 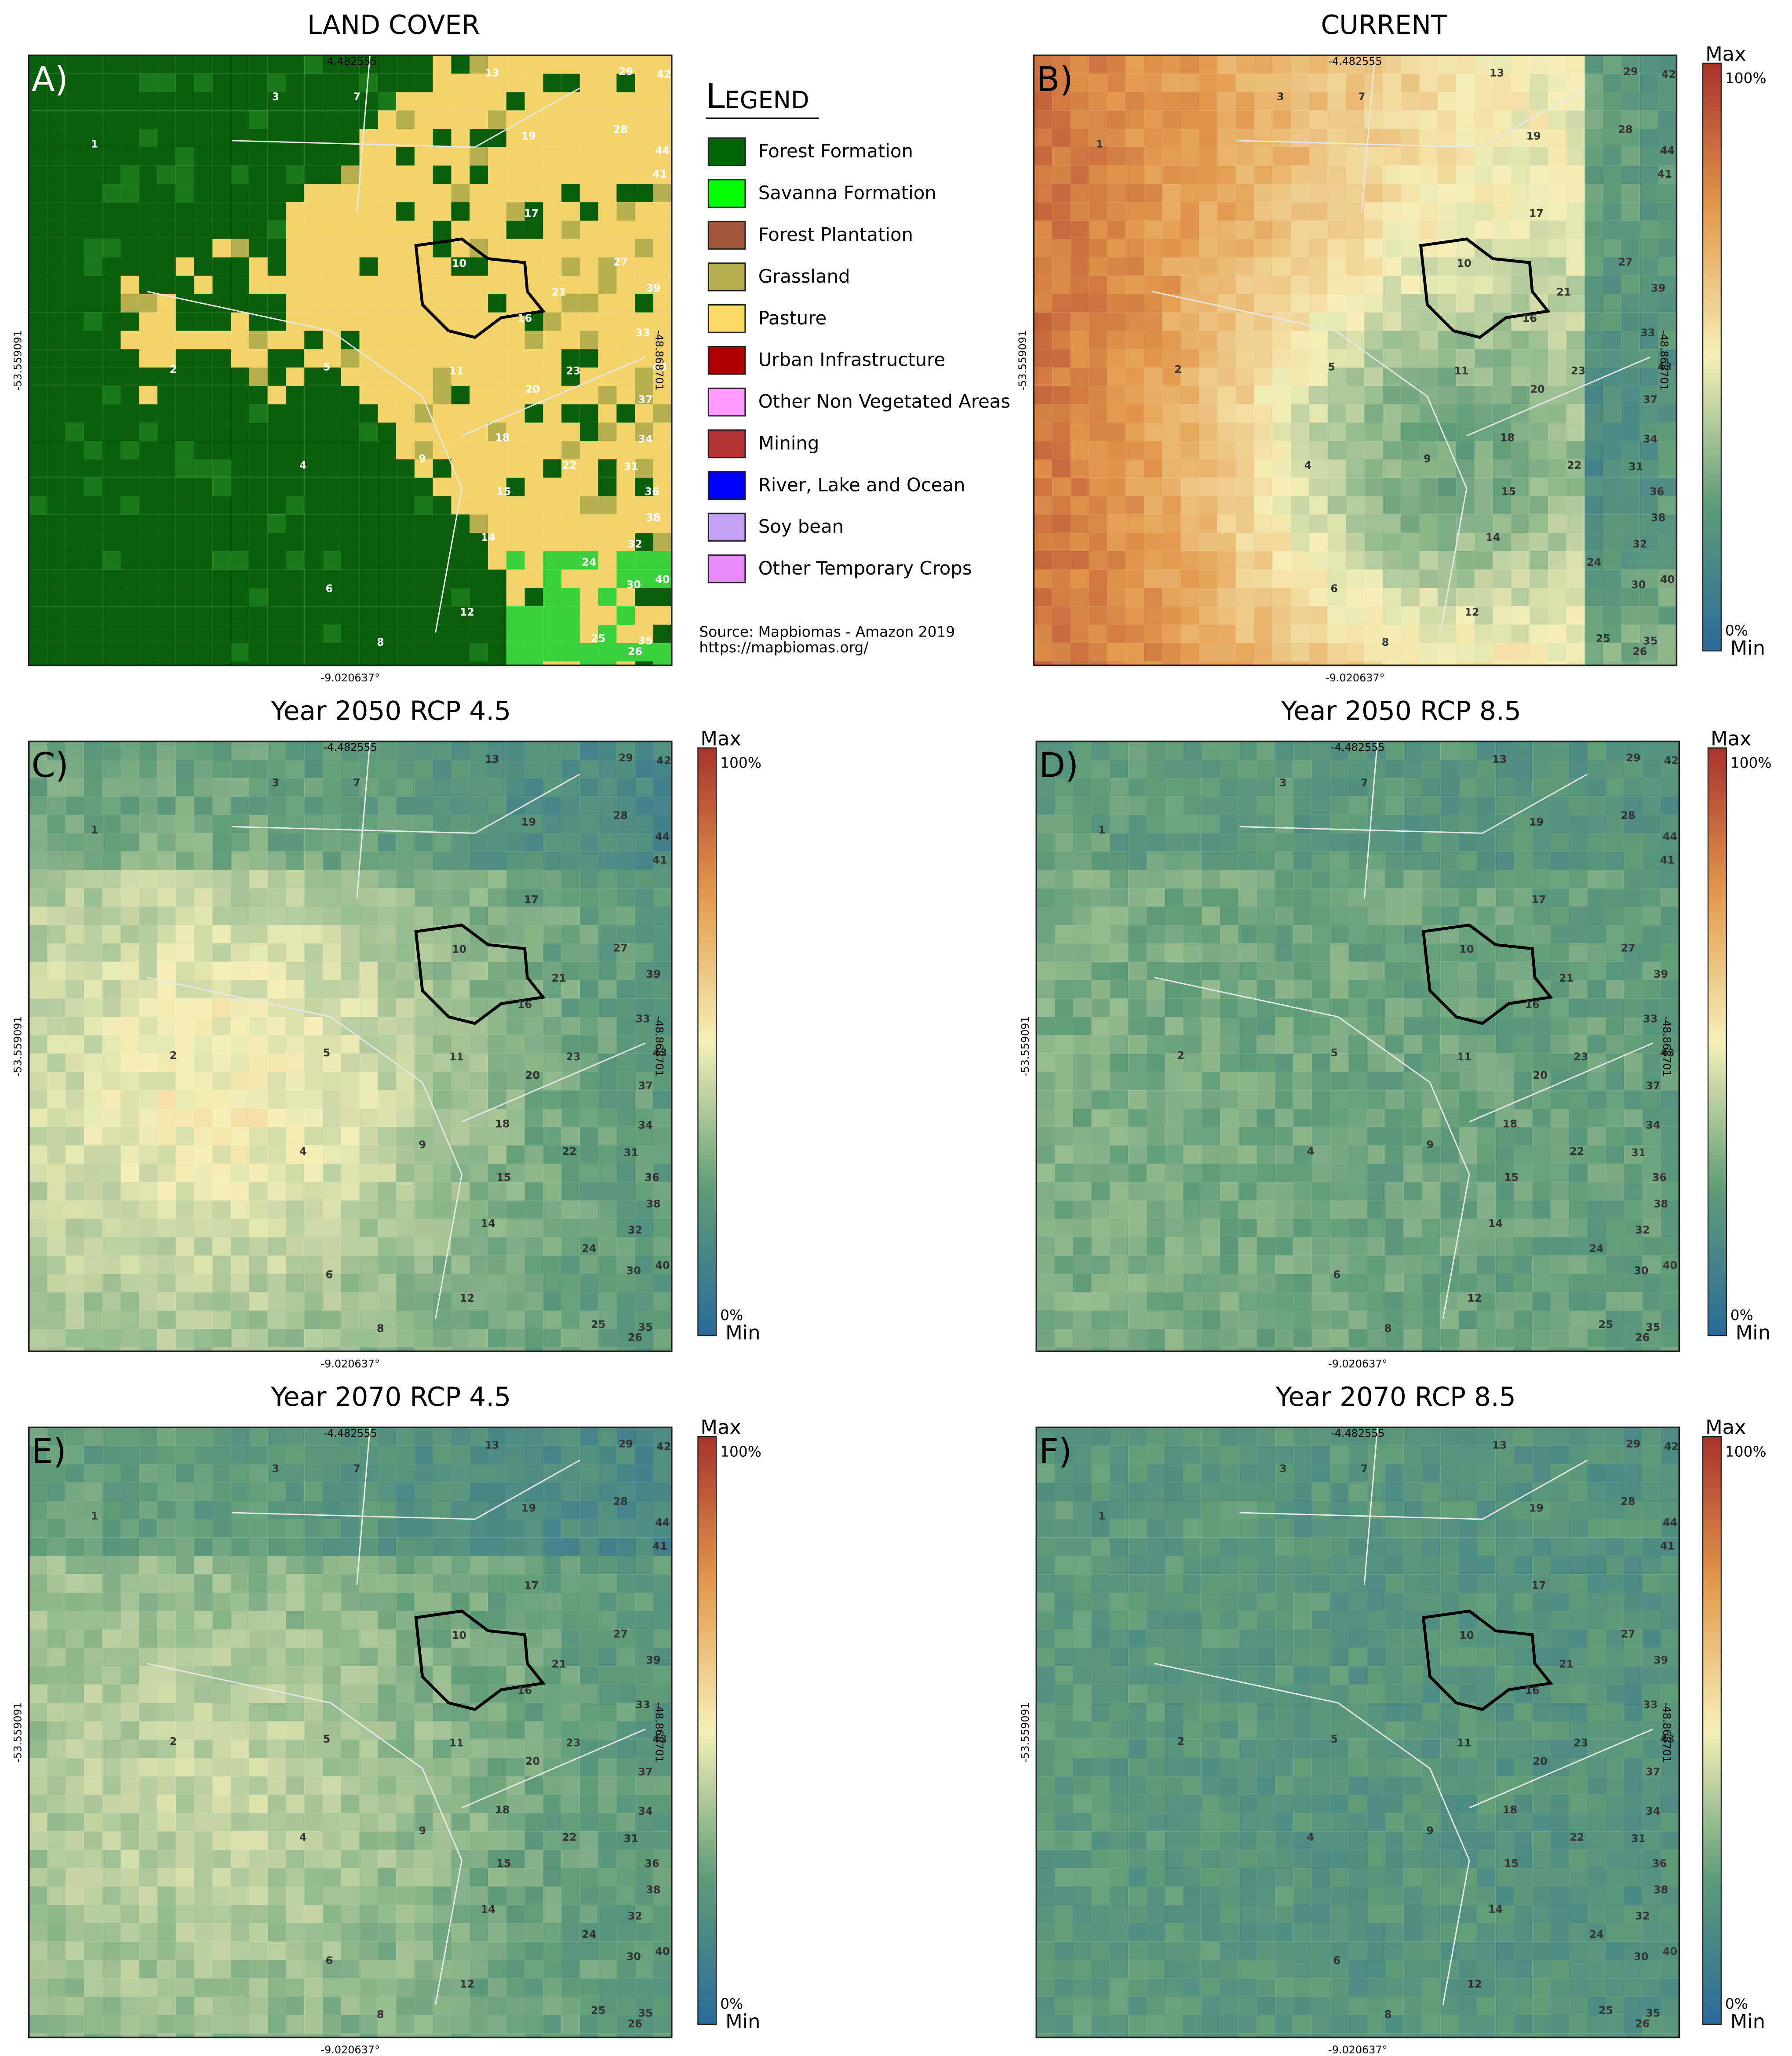 What do you see at coordinates (327, 367) in the screenshot?
I see `region-label: 5` at bounding box center [327, 367].